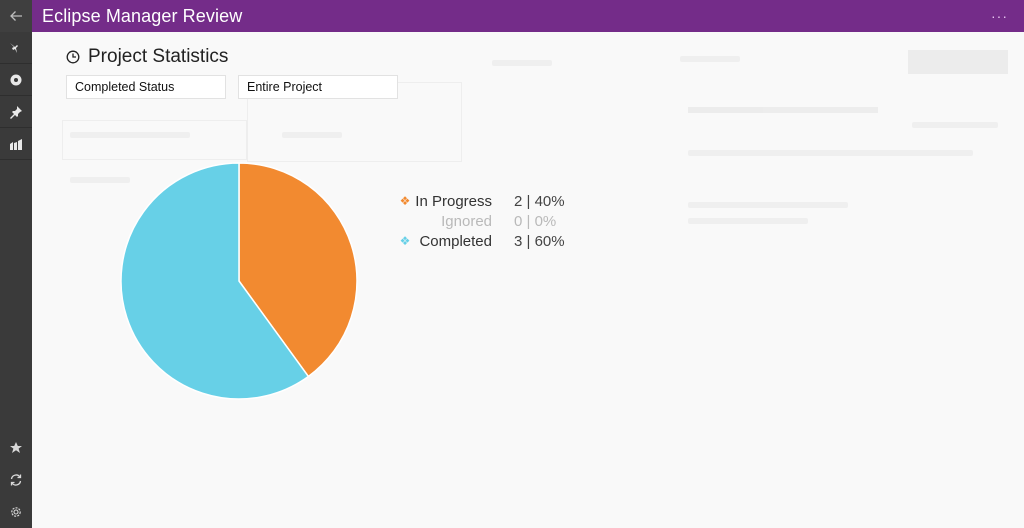 Image resolution: width=1024 pixels, height=528 pixels. I want to click on sidebar-spacer, so click(16, 296).